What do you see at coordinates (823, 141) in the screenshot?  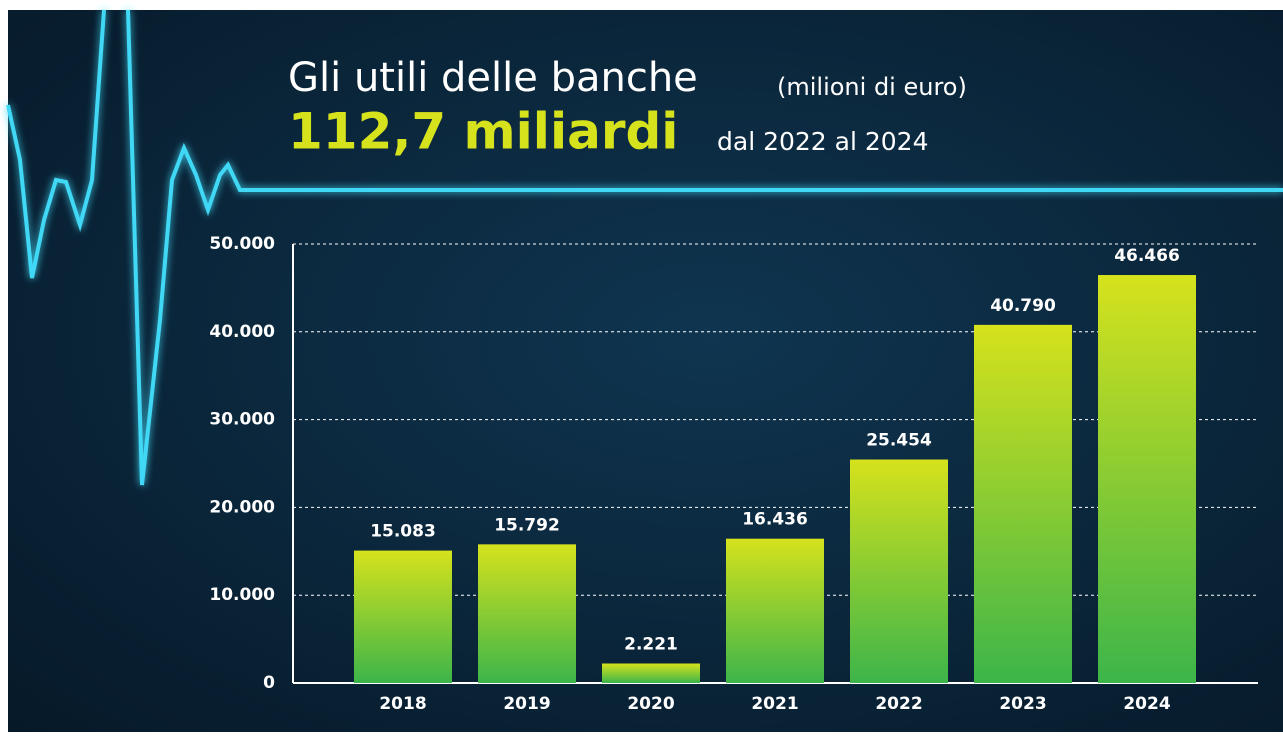 I see `headline-note: dal 2022 al 2024` at bounding box center [823, 141].